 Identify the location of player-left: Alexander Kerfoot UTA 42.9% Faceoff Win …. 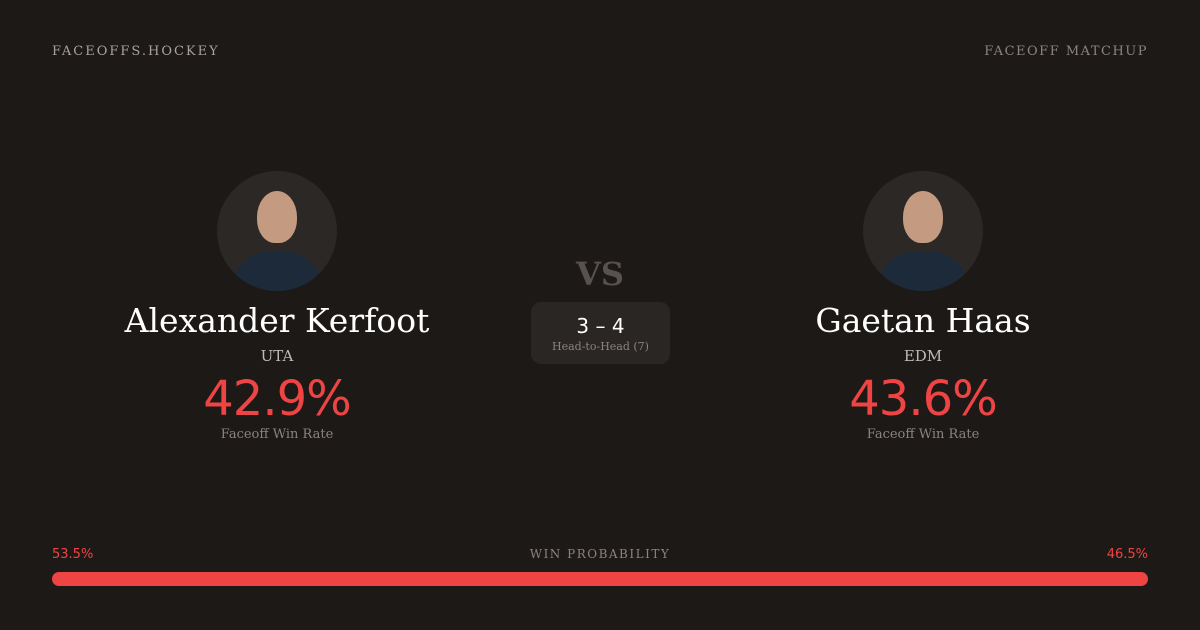
(277, 306).